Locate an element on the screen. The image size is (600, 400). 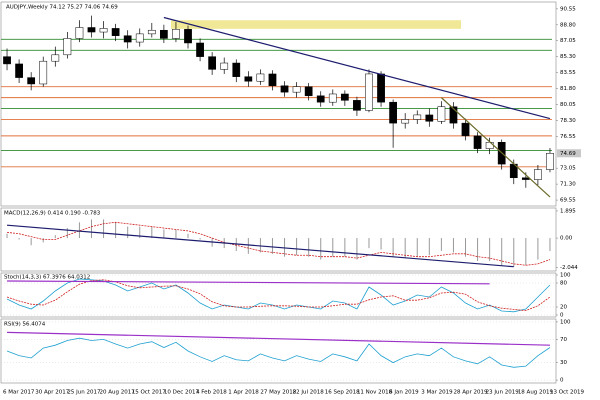
x-tick-label: 23 Jun 2019 is located at coordinates (503, 393).